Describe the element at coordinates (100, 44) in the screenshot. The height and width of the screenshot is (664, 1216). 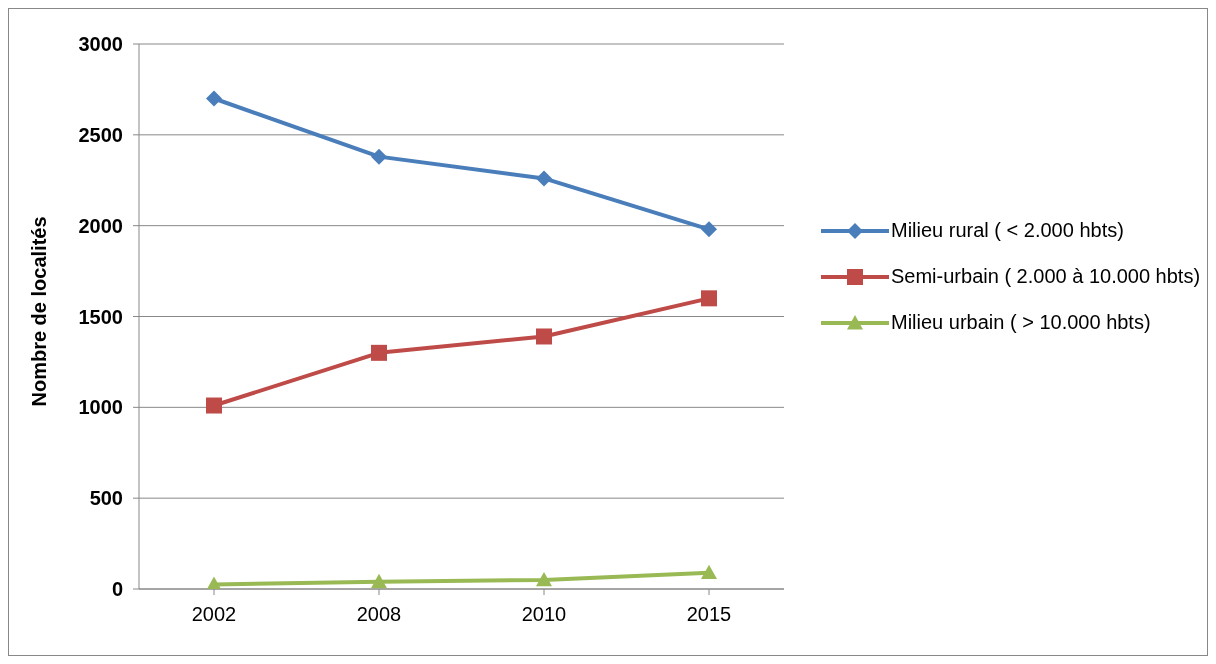
I see `y-tick-label: 3000` at that location.